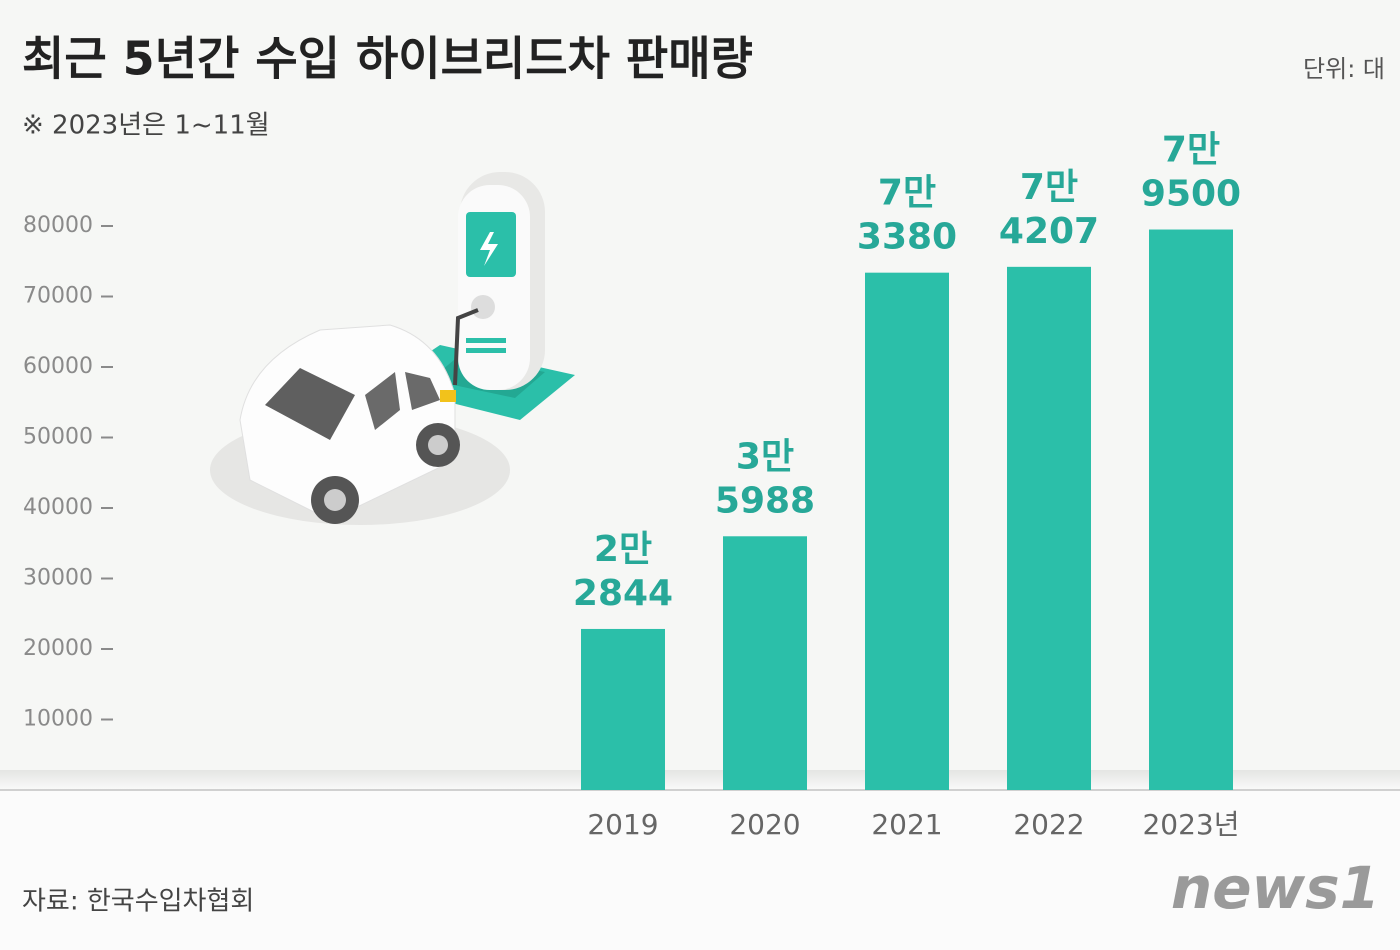 This screenshot has height=950, width=1400. What do you see at coordinates (146, 126) in the screenshot?
I see `subtitle: ※ 2023년은 1~11월` at bounding box center [146, 126].